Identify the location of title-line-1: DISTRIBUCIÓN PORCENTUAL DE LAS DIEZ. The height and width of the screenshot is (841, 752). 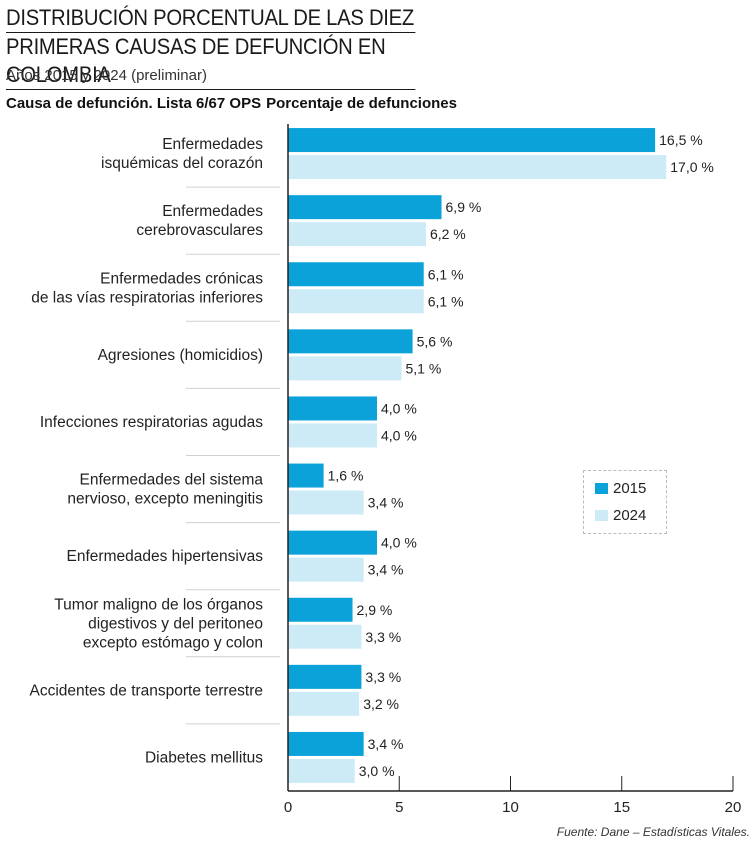
(211, 18).